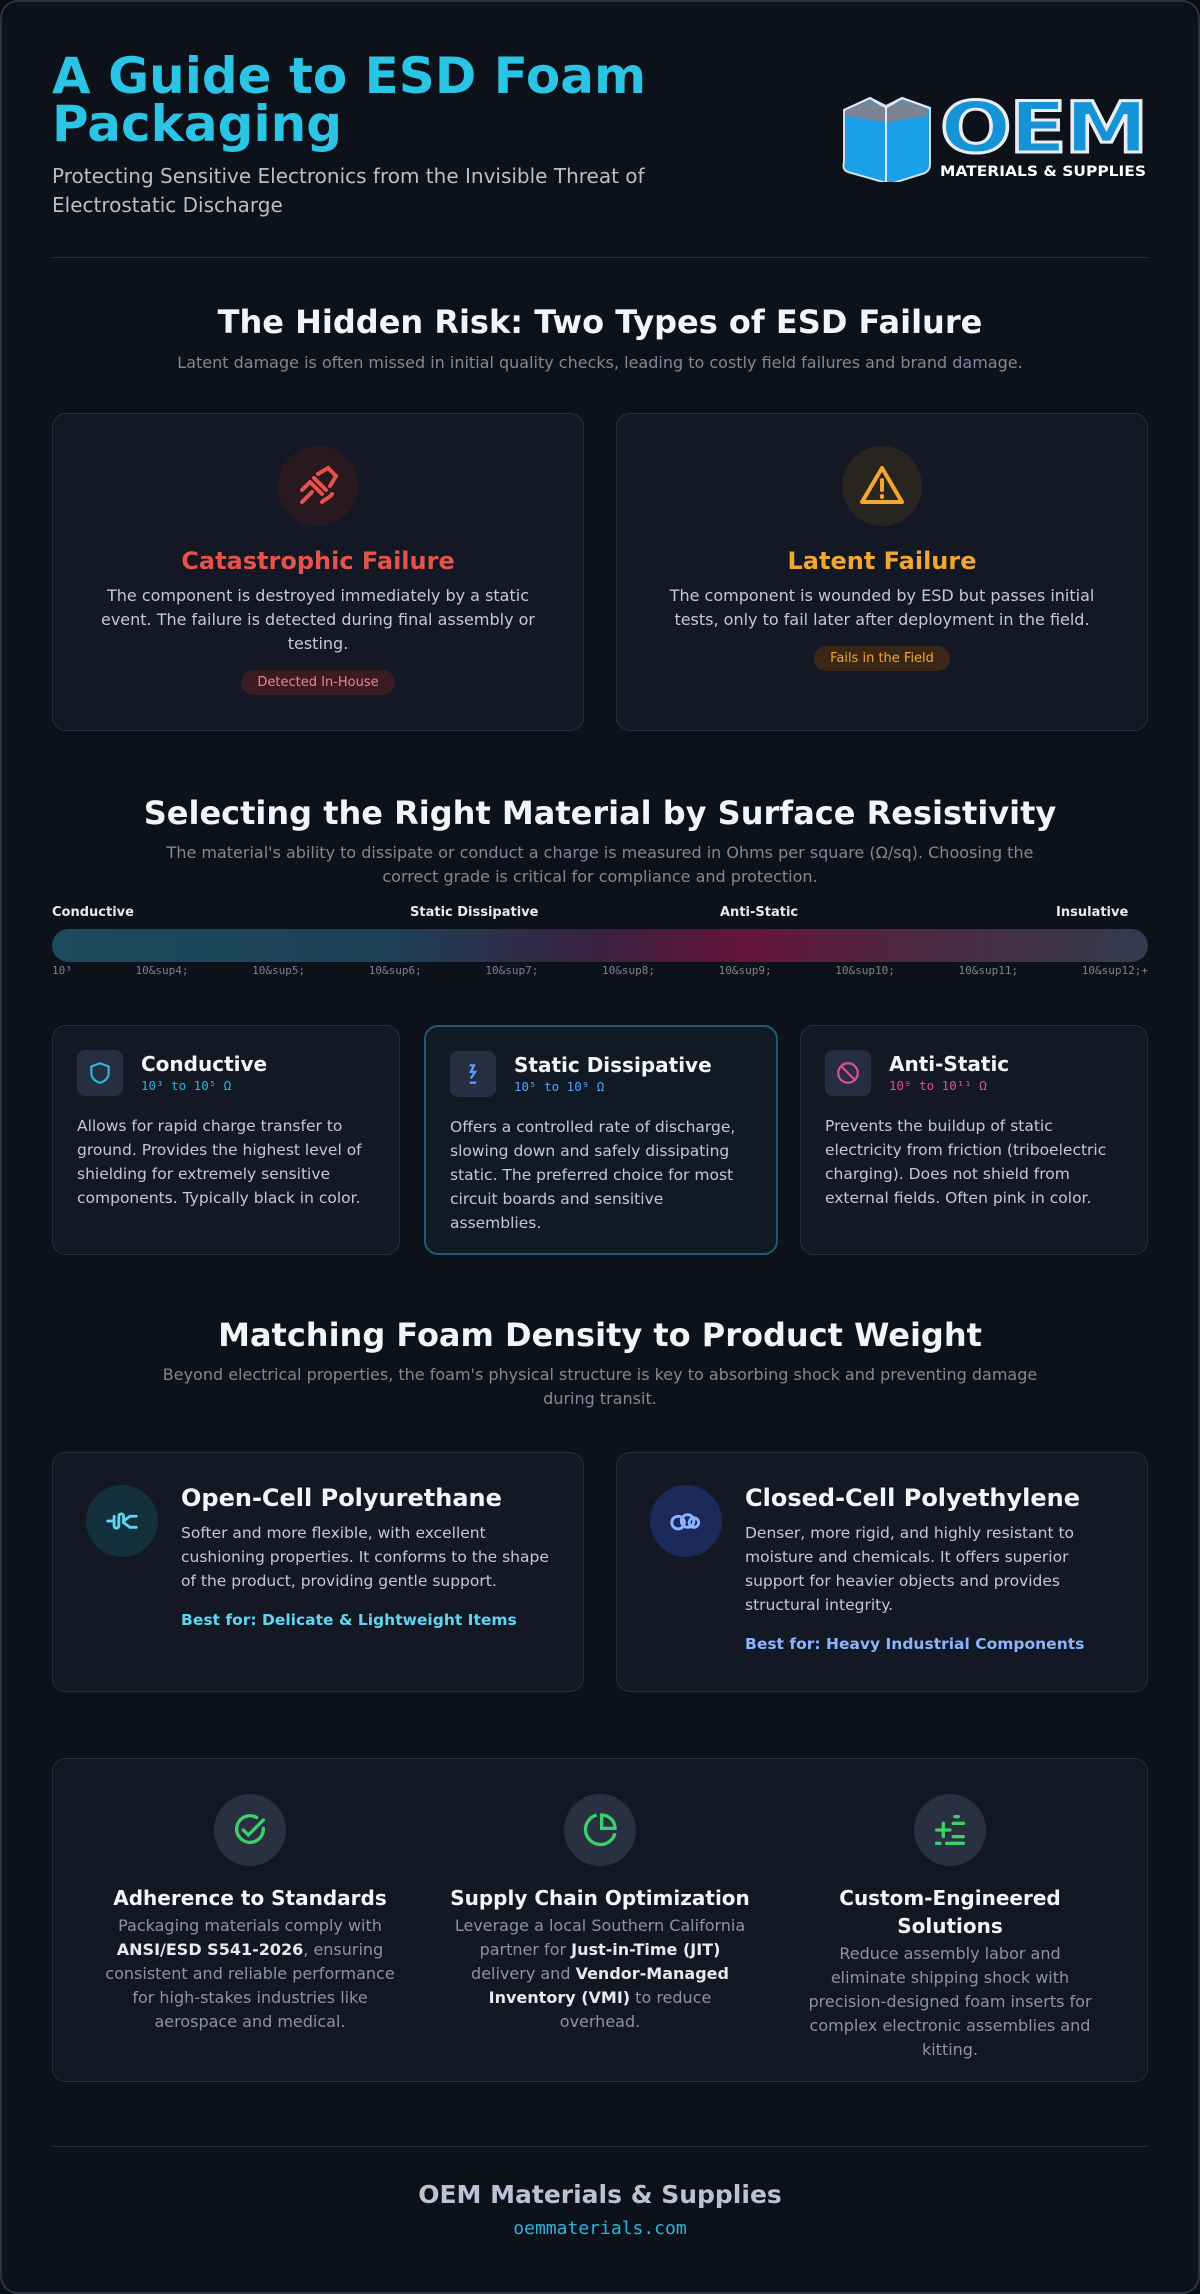  Describe the element at coordinates (759, 912) in the screenshot. I see `scale-label: Anti-Static` at that location.